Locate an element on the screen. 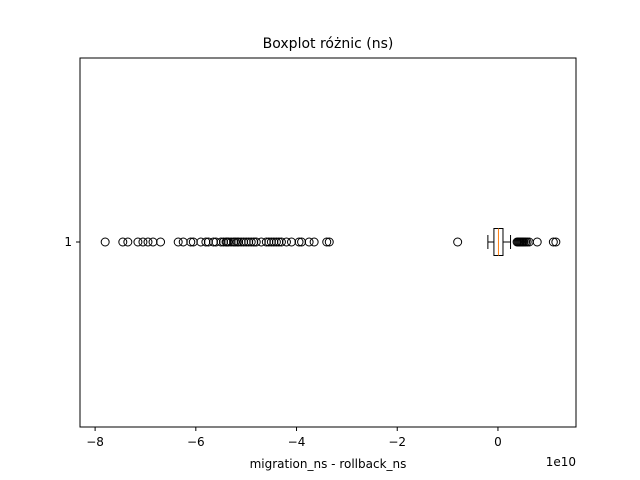  x-tick-label: −4 is located at coordinates (297, 442).